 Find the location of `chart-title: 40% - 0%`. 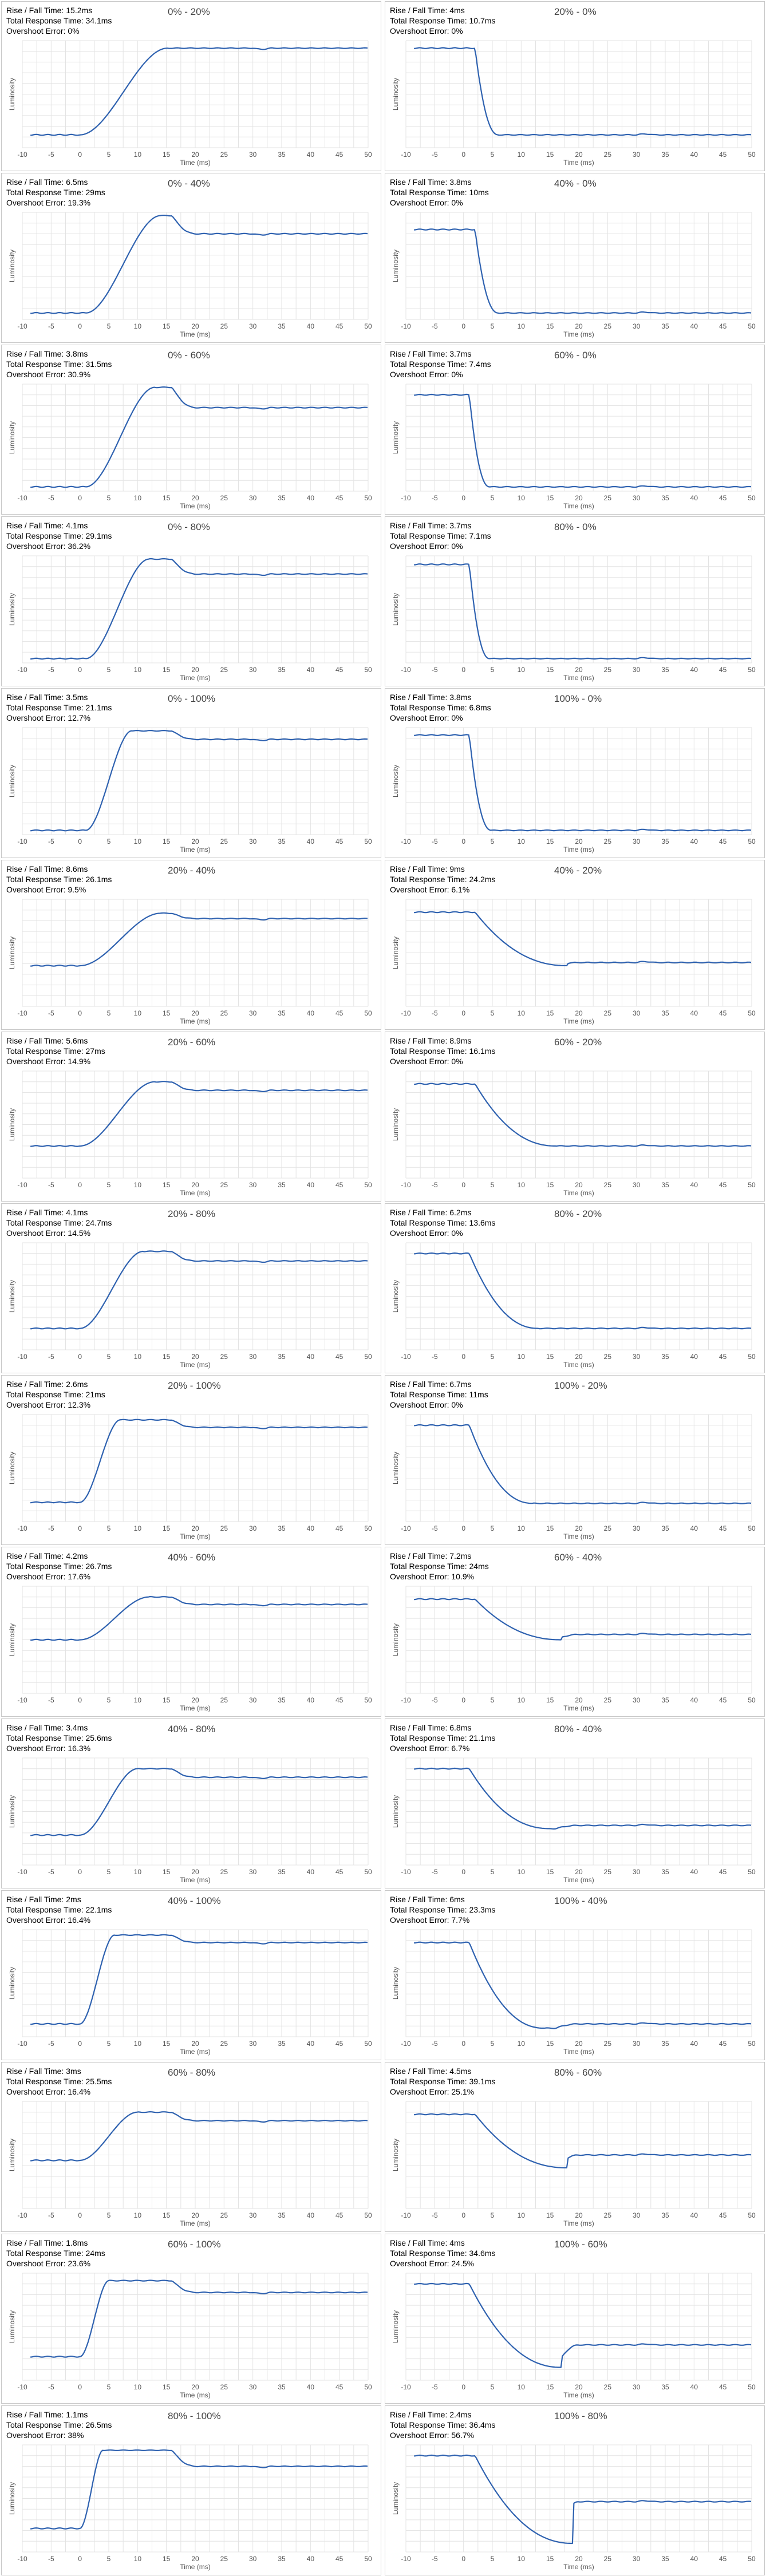

chart-title: 40% - 0% is located at coordinates (575, 183).